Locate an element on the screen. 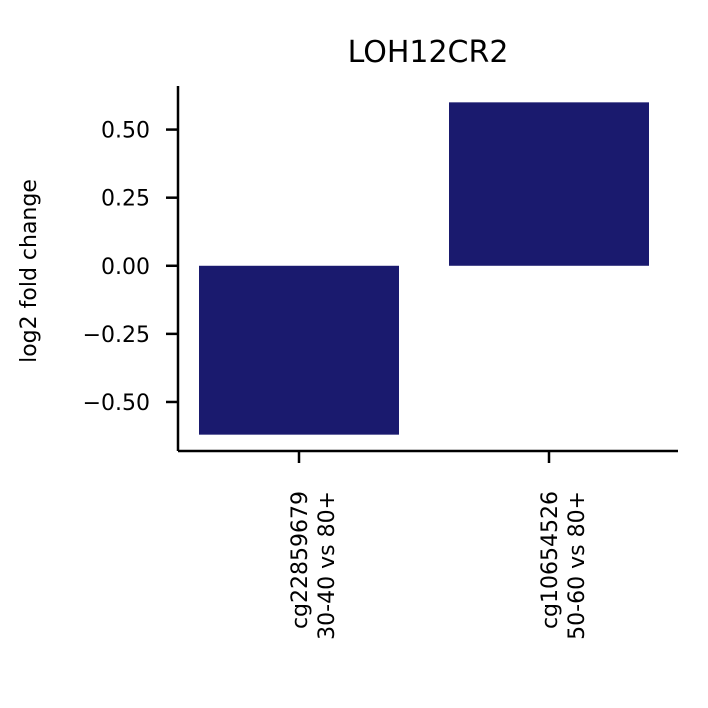 The height and width of the screenshot is (708, 708). y-tick-label: 0.25 is located at coordinates (125, 199).